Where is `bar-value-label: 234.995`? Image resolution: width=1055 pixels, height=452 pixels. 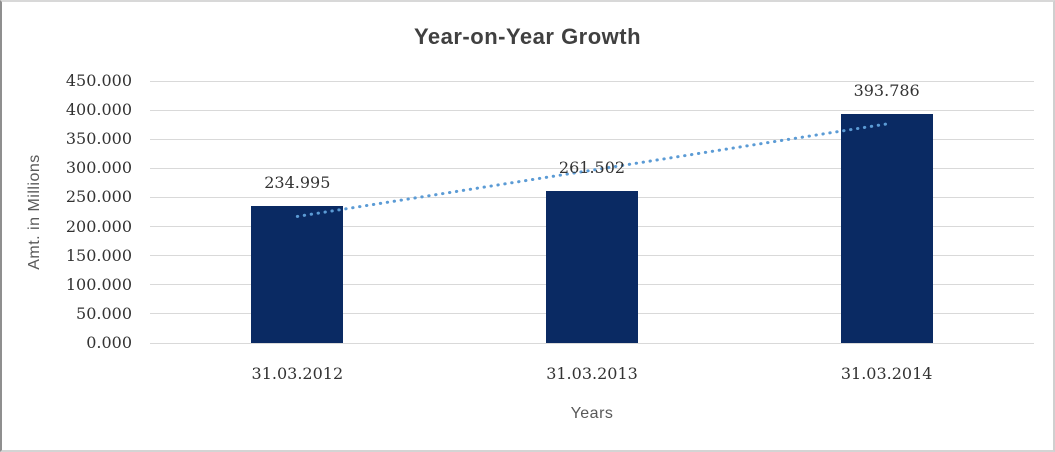
bar-value-label: 234.995 is located at coordinates (297, 183).